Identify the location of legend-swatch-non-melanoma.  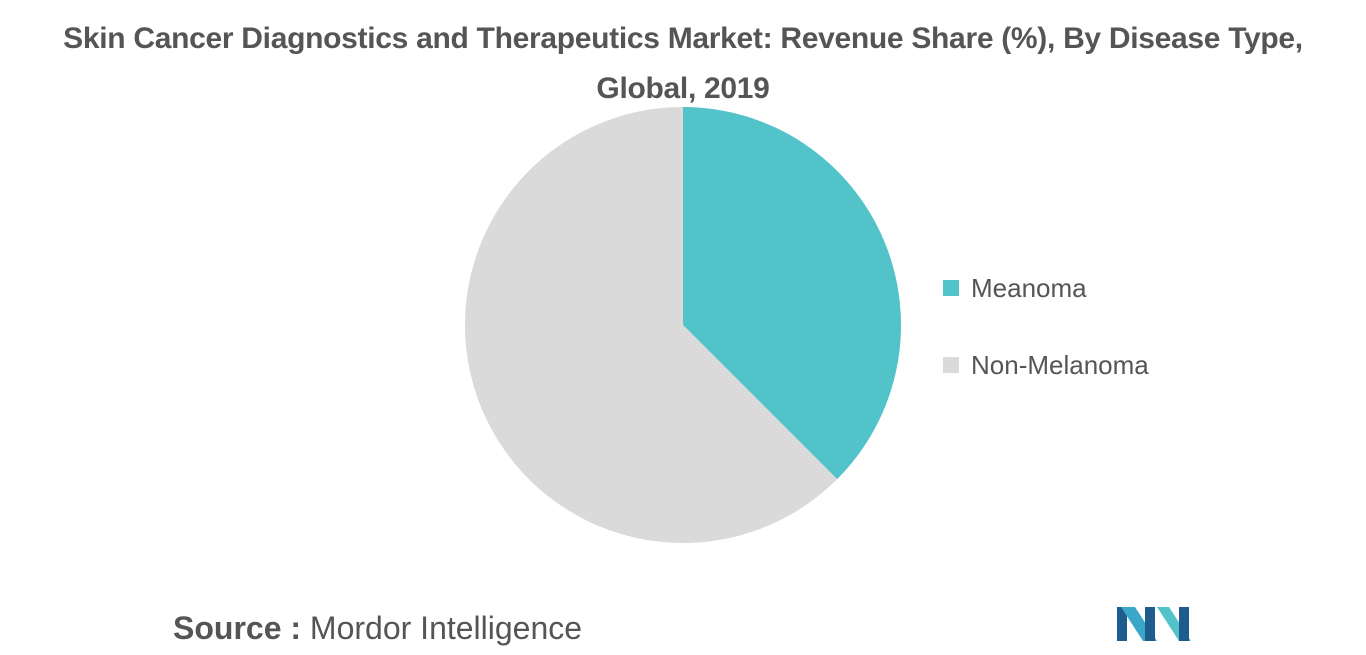
(951, 365).